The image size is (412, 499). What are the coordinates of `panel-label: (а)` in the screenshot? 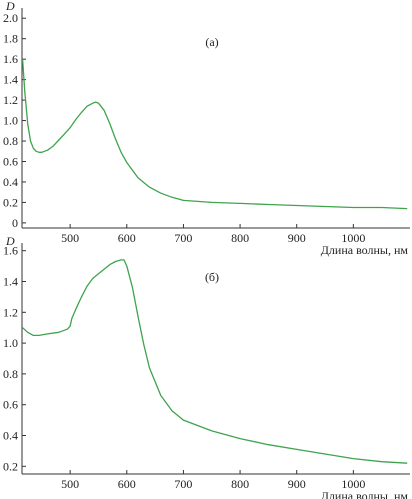 It's located at (211, 42).